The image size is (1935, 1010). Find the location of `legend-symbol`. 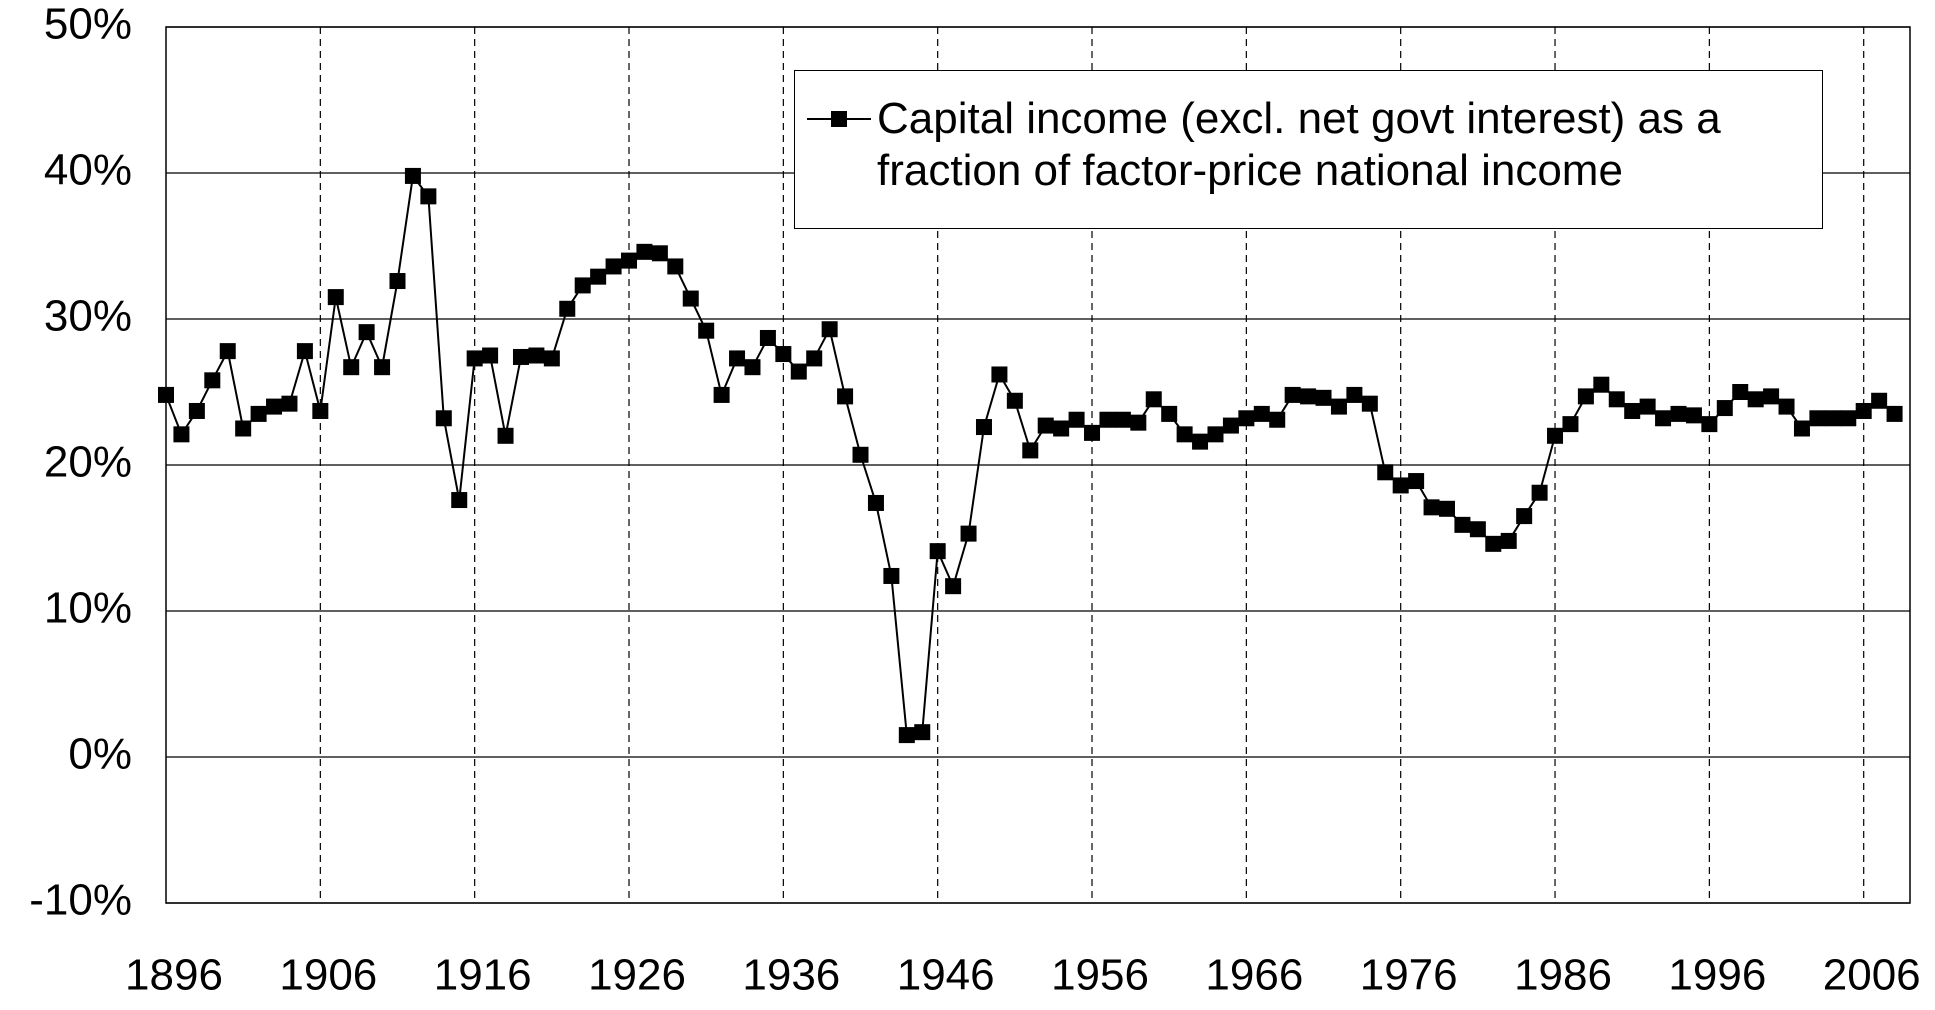

legend-symbol is located at coordinates (839, 119).